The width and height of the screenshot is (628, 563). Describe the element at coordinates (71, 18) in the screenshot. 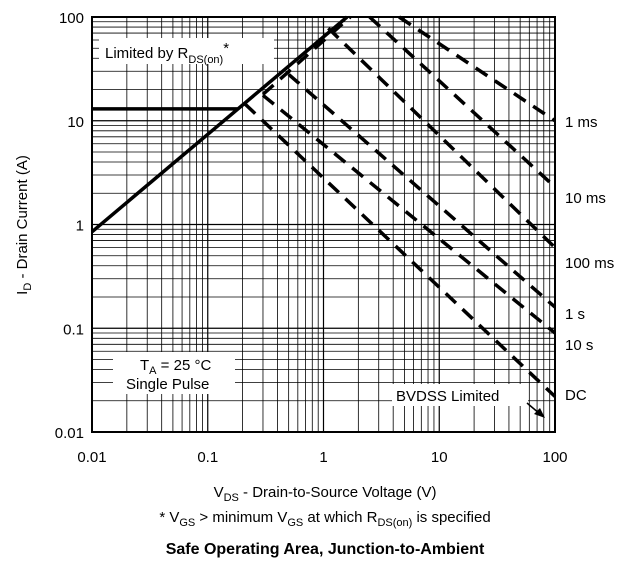

I see `y-tick-label: 100` at that location.